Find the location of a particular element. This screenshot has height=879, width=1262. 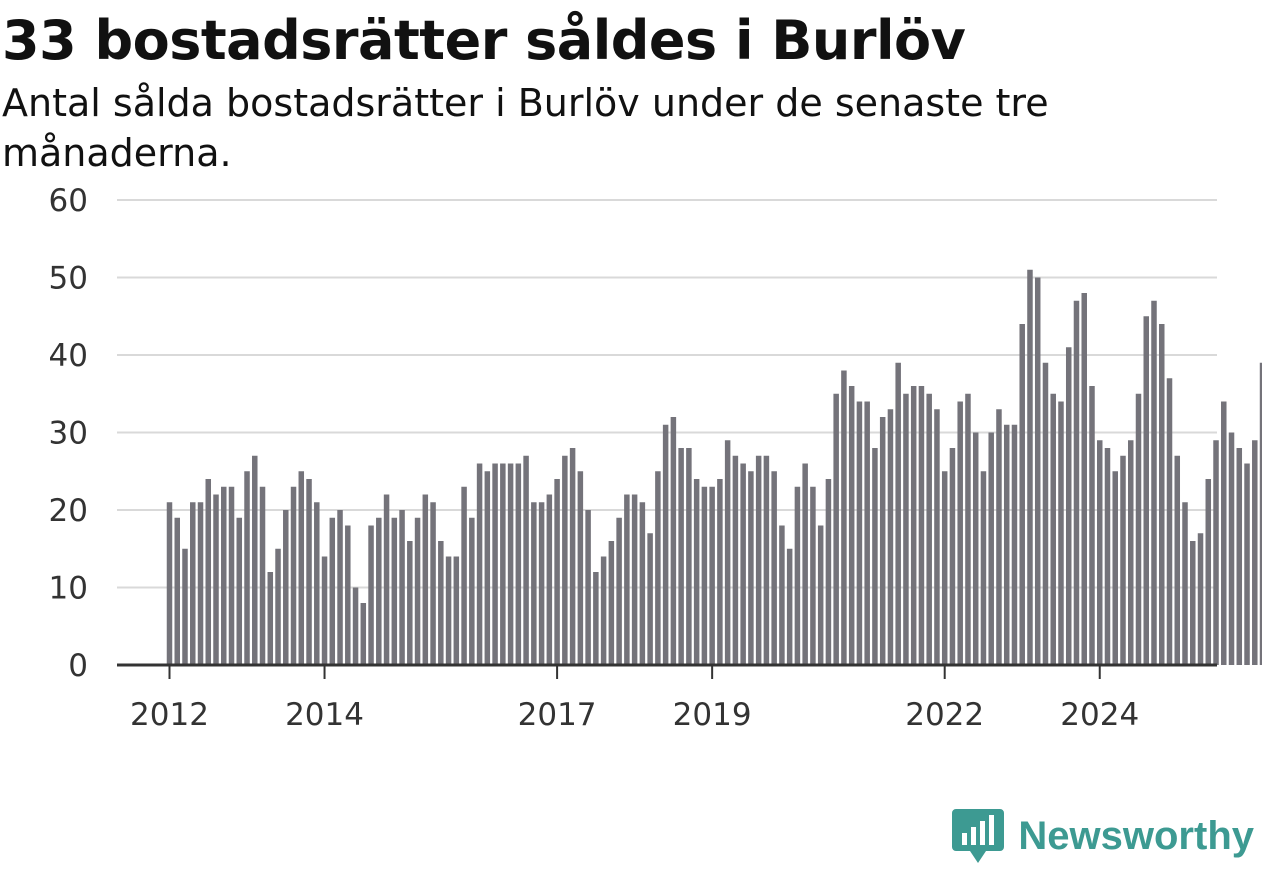

chart-title: 33 bostadsrätter såldes i Burlöv is located at coordinates (484, 40).